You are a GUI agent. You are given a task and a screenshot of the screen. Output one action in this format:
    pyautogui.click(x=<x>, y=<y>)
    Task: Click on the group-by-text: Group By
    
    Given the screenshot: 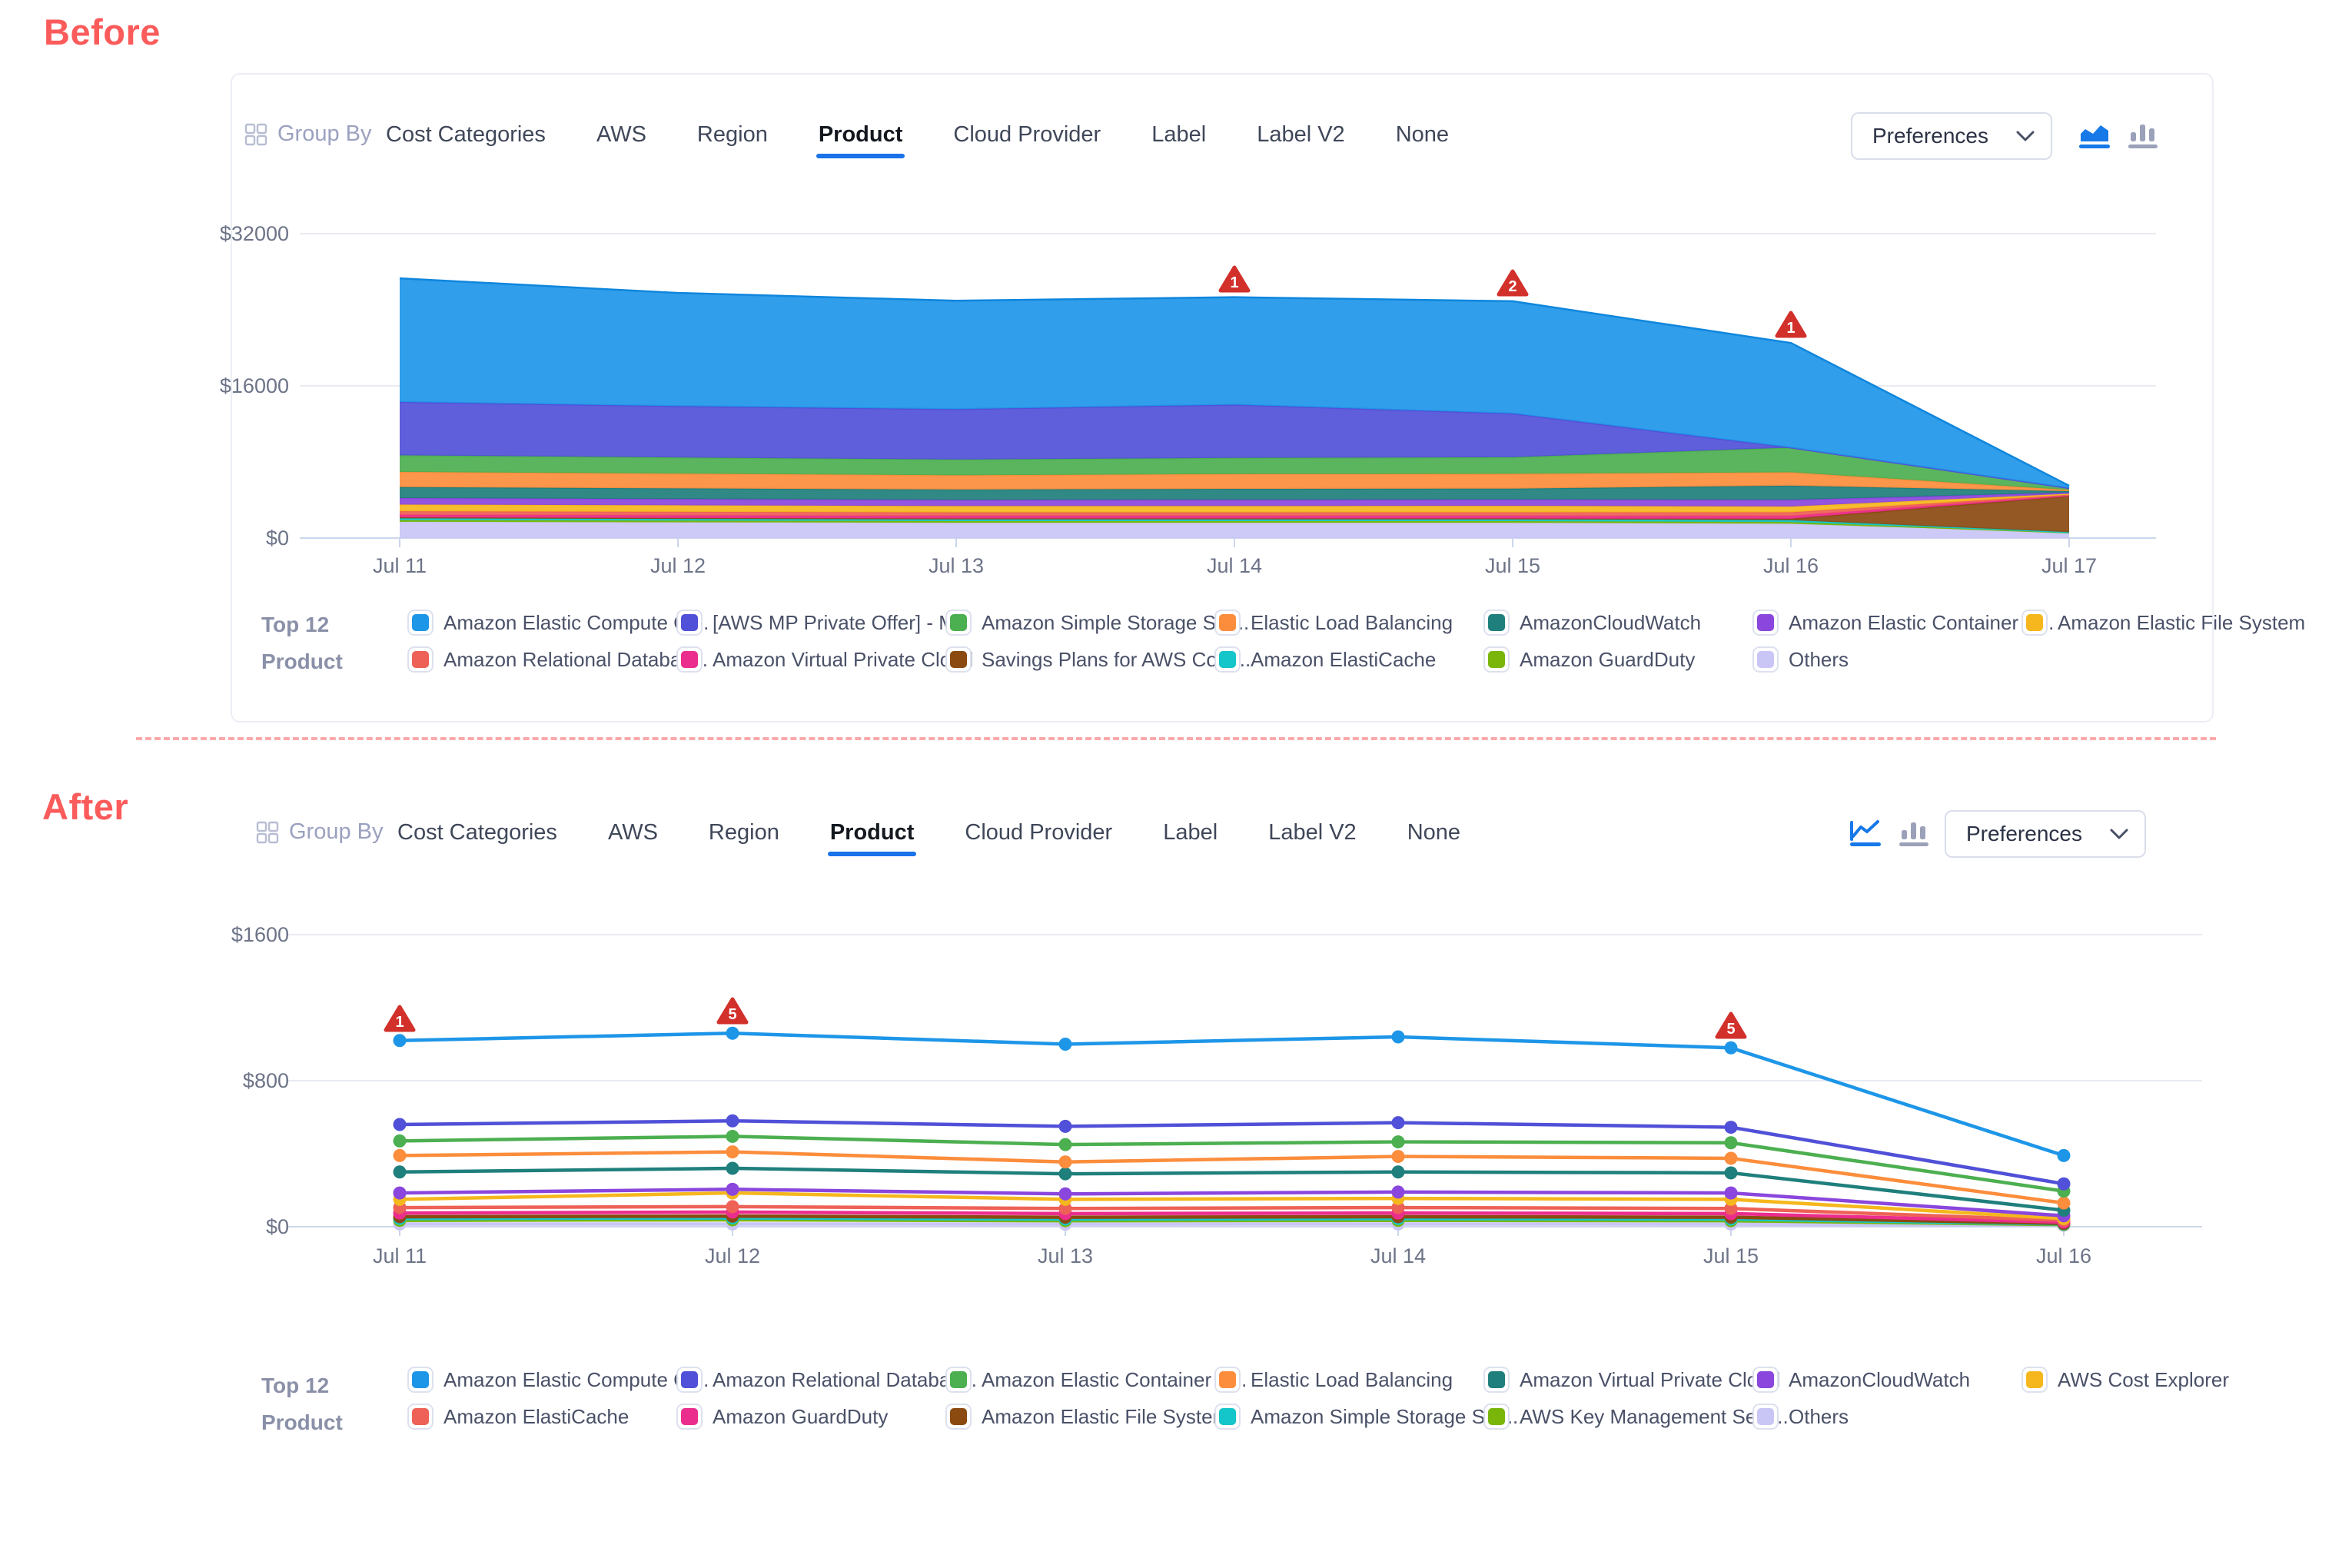 What is the action you would take?
    pyautogui.click(x=324, y=133)
    